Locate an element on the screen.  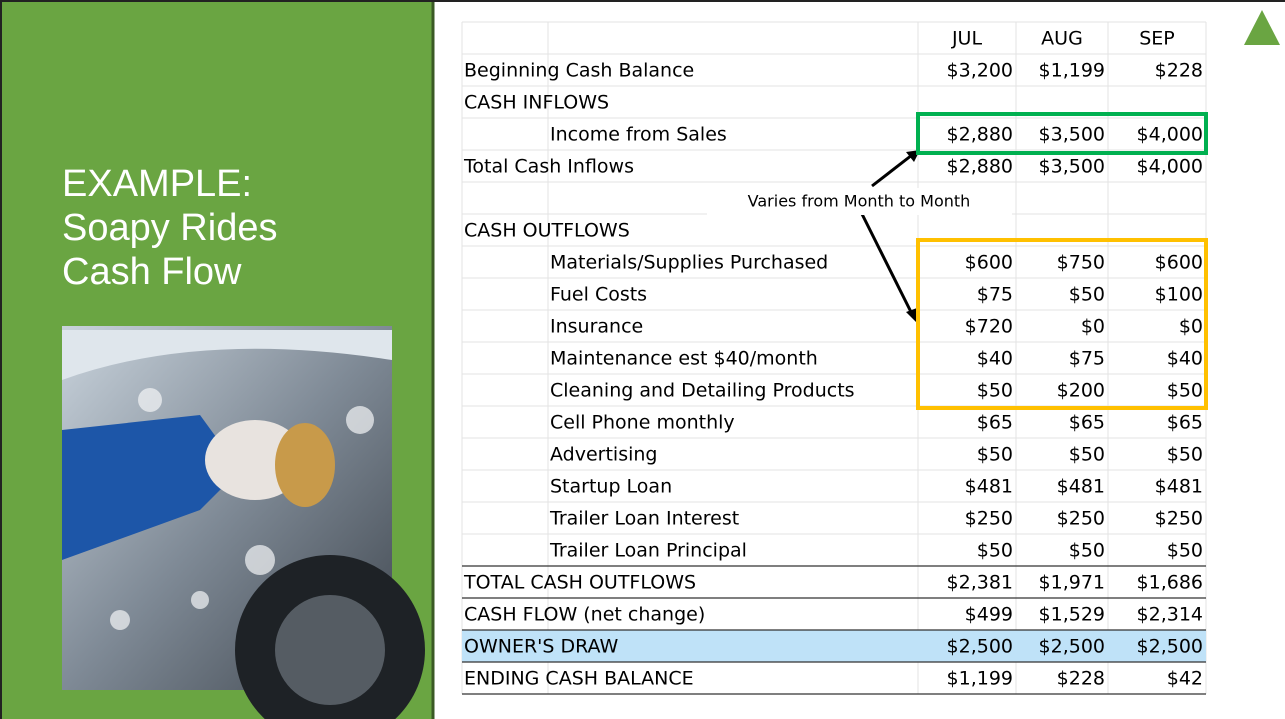
row-label: Beginning Cash Balance is located at coordinates (579, 71).